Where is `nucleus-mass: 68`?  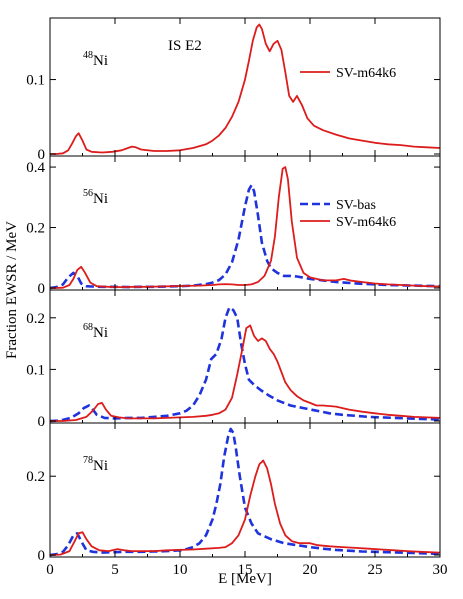
nucleus-mass: 68 is located at coordinates (88, 327).